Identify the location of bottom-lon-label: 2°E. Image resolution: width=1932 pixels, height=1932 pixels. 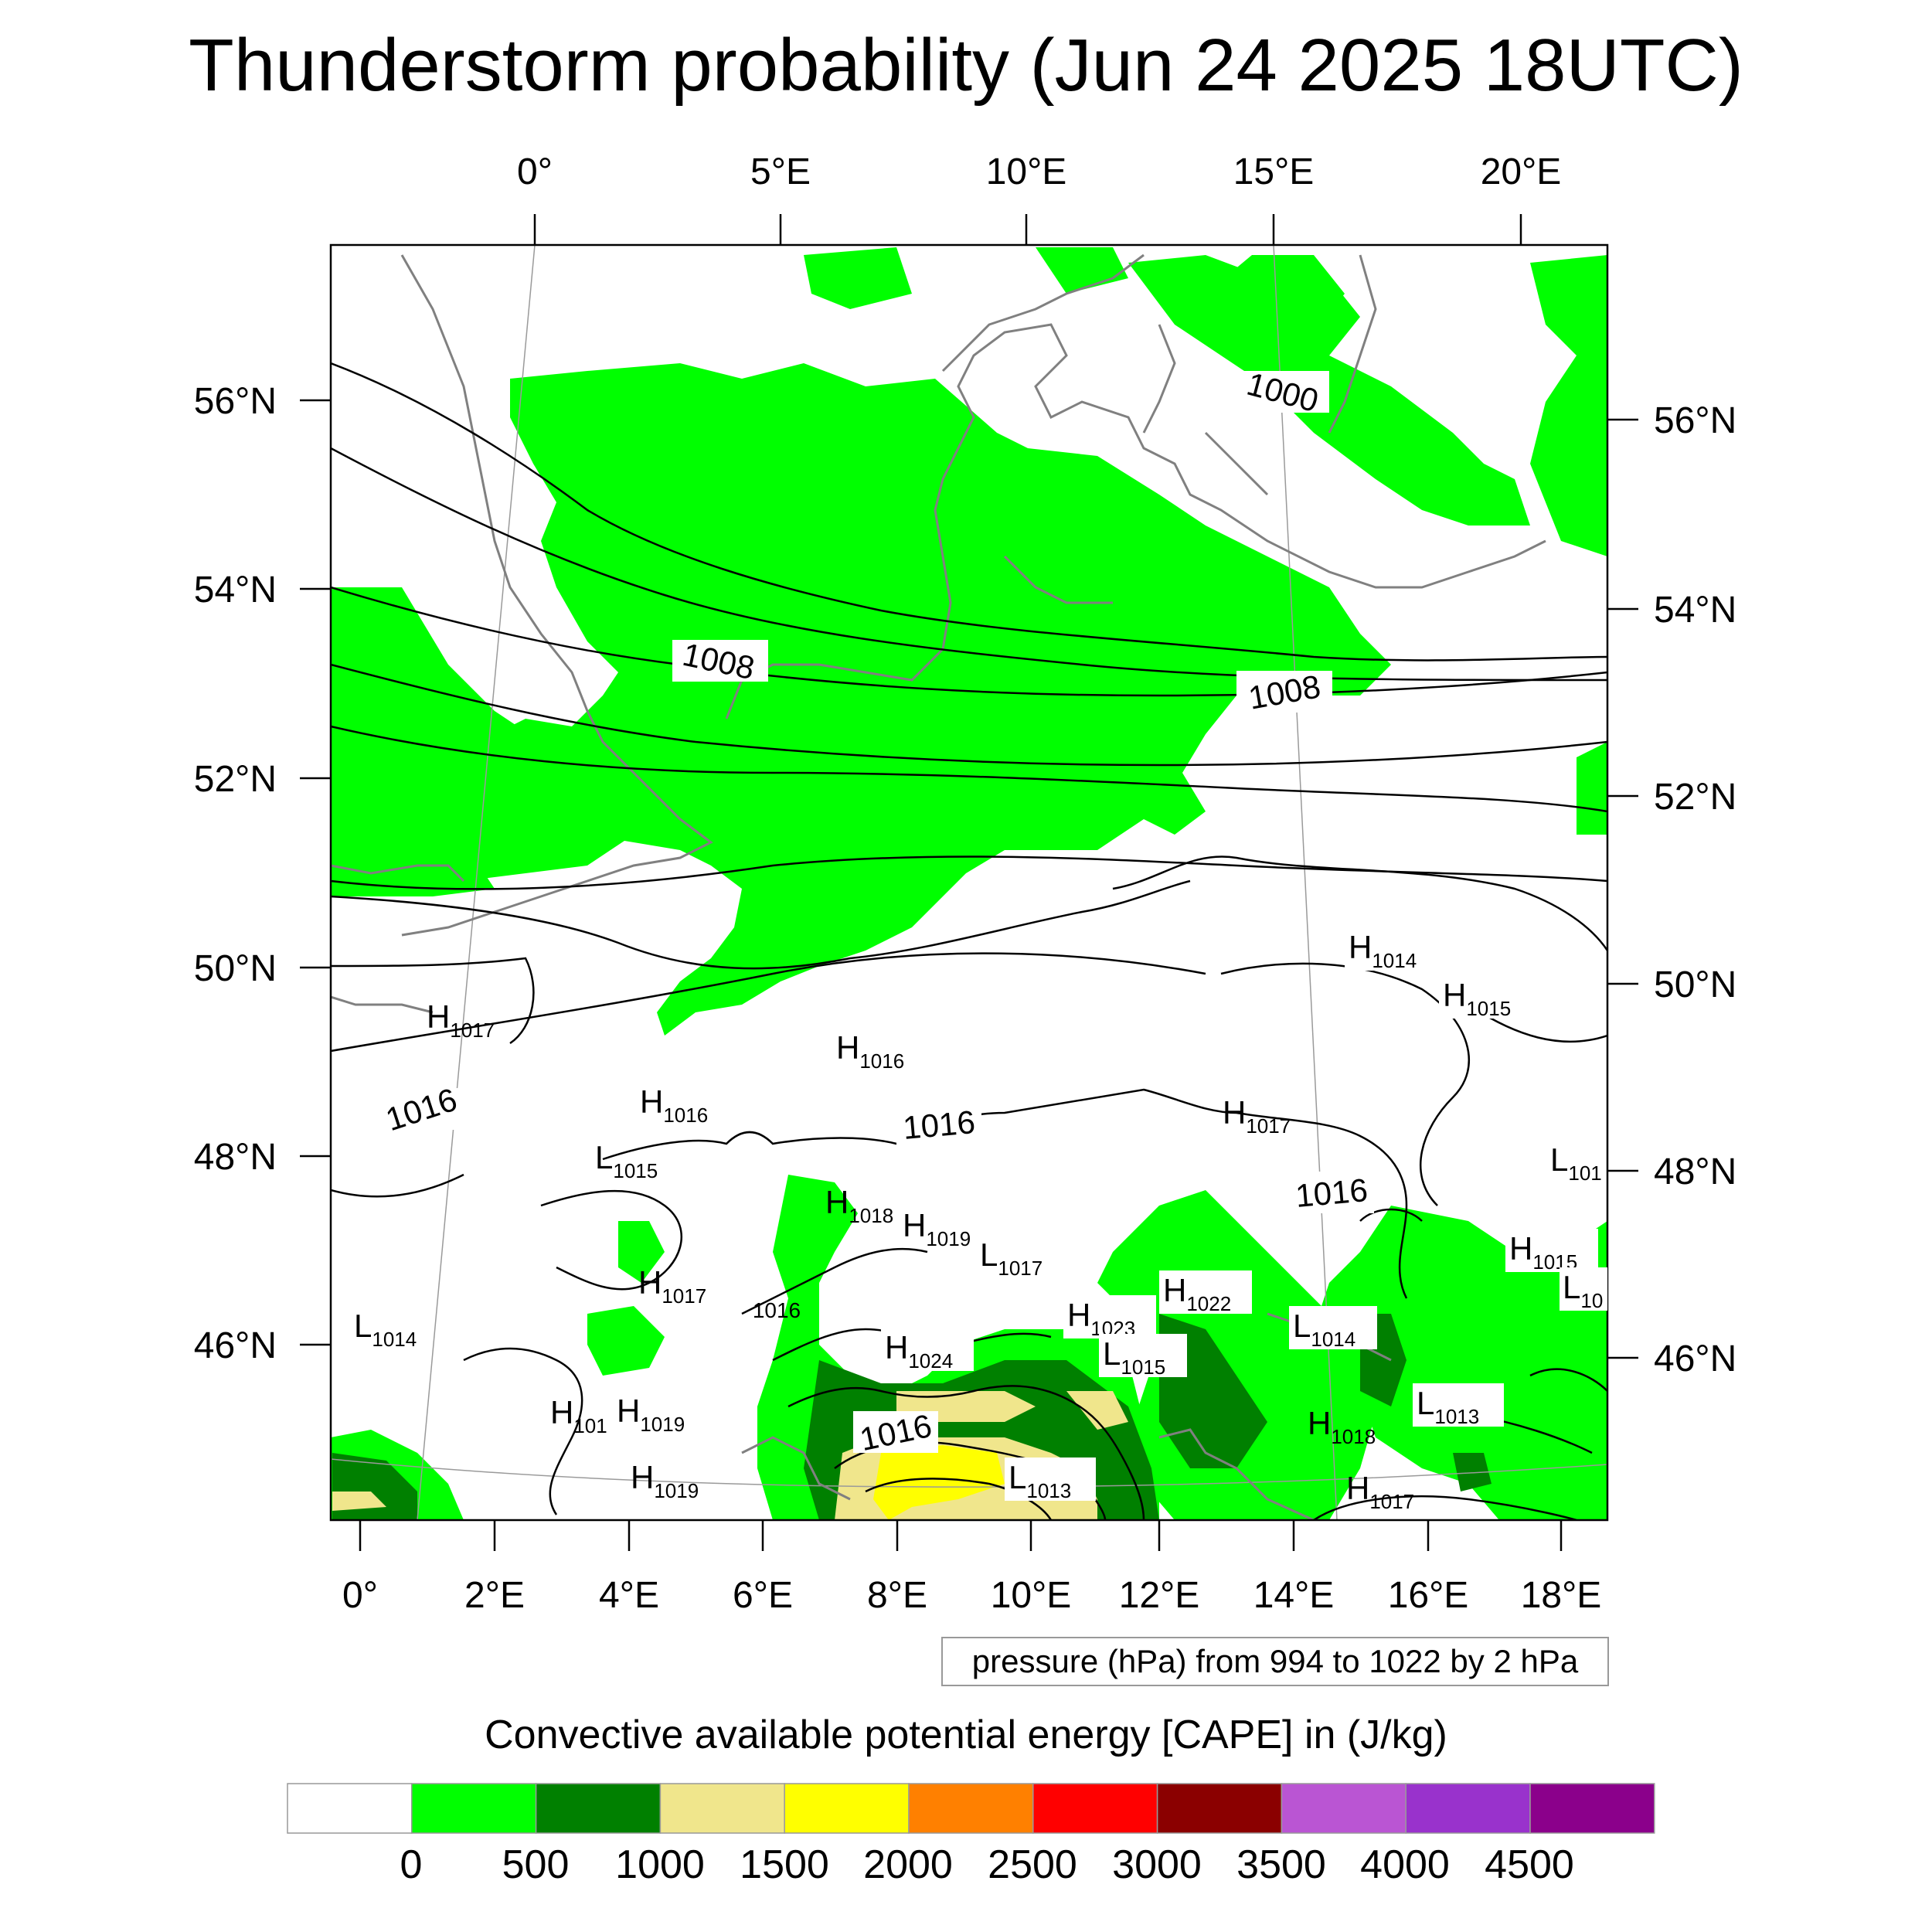
(495, 1596).